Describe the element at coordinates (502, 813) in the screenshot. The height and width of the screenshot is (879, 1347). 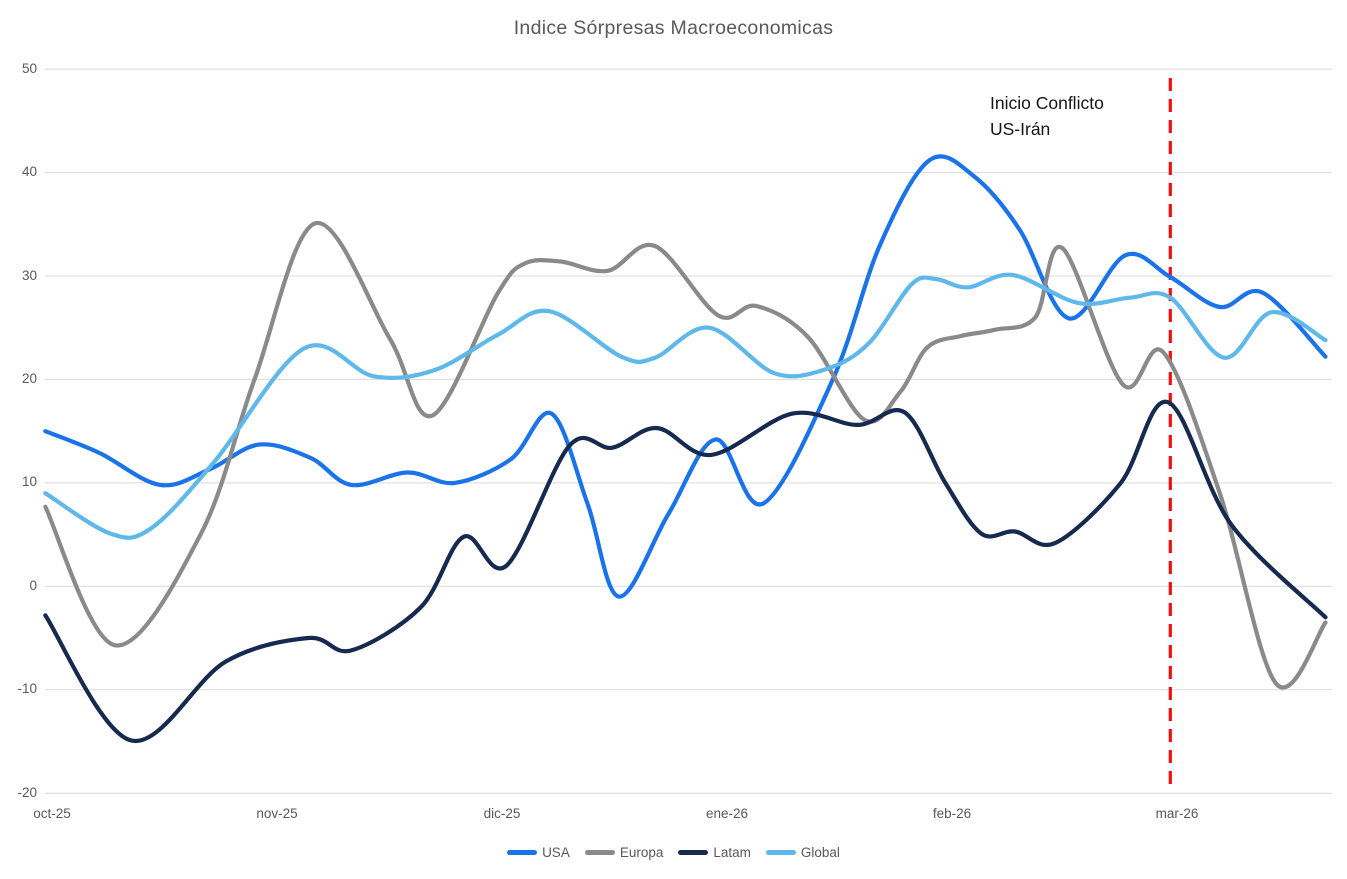
I see `x-tick-label-dic-25: dic-25` at that location.